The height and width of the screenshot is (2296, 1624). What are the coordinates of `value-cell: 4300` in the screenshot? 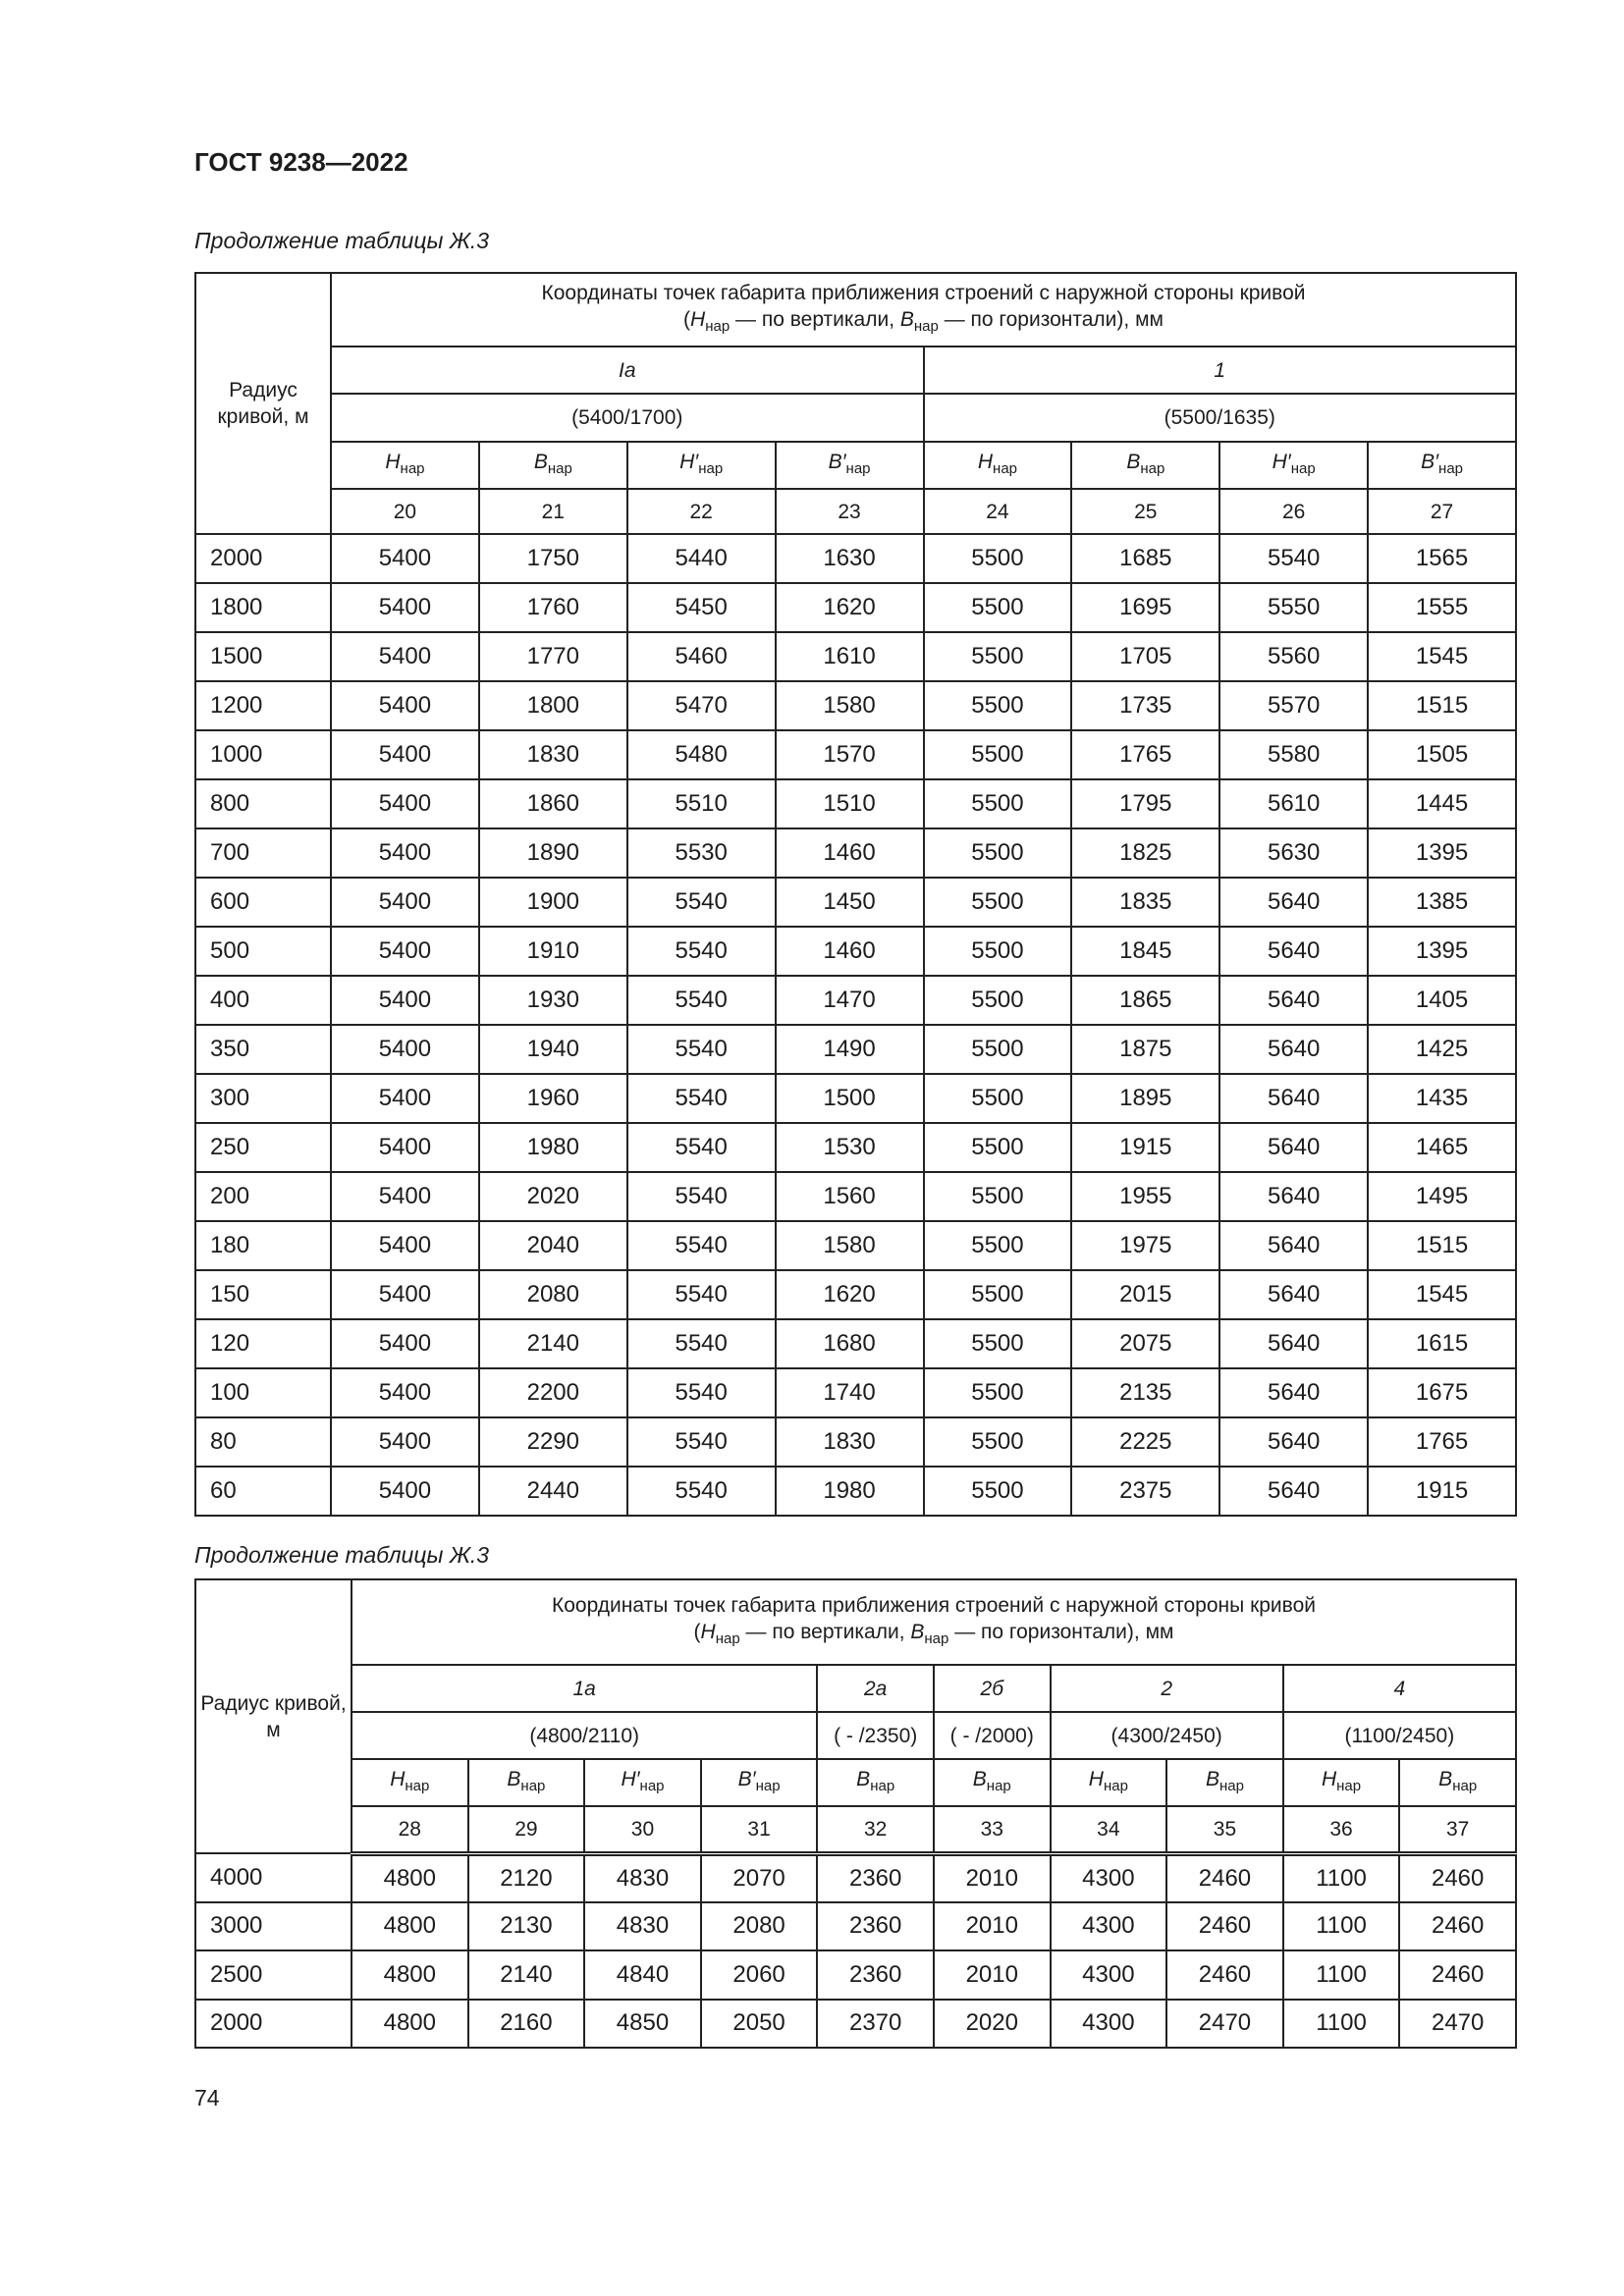 It's located at (1108, 2024).